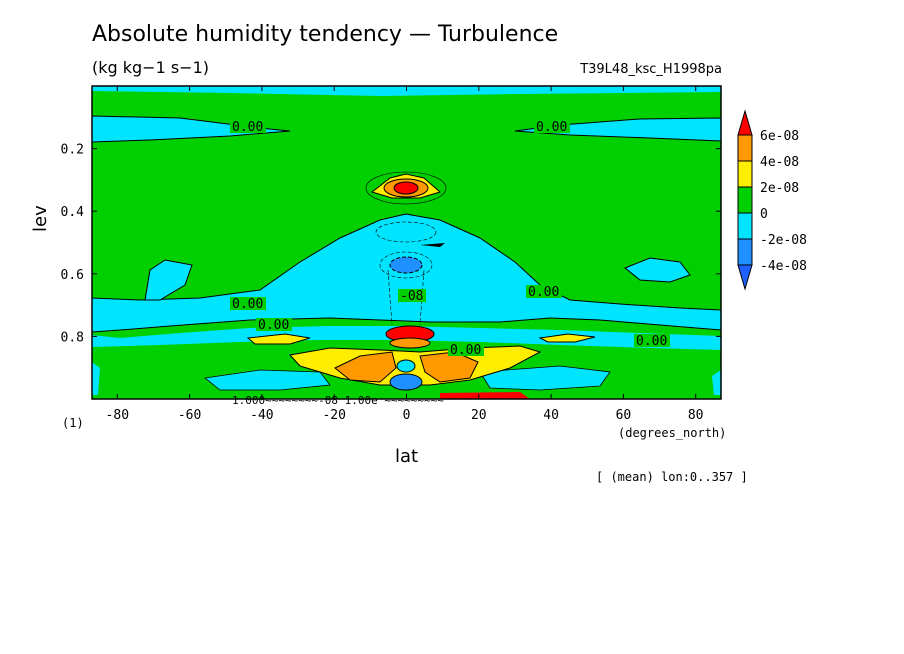 This screenshot has height=654, width=904. What do you see at coordinates (479, 415) in the screenshot?
I see `x-tick-label: 20` at bounding box center [479, 415].